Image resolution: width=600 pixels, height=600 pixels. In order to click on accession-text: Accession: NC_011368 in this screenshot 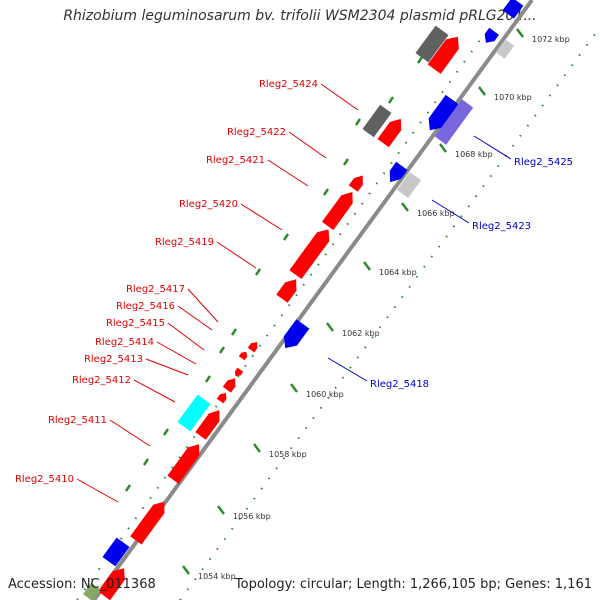, I will do `click(82, 584)`.